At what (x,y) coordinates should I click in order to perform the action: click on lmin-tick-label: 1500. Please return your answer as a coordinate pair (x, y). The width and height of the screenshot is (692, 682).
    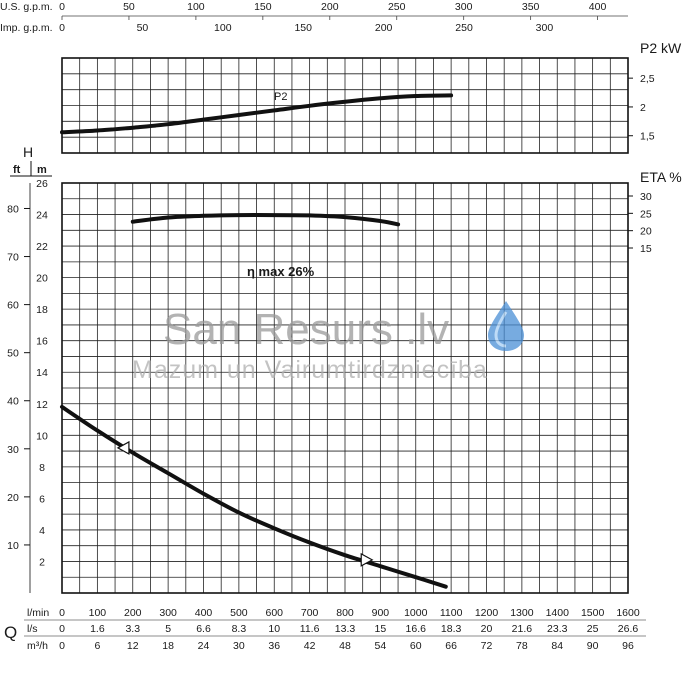
    Looking at the image, I should click on (593, 613).